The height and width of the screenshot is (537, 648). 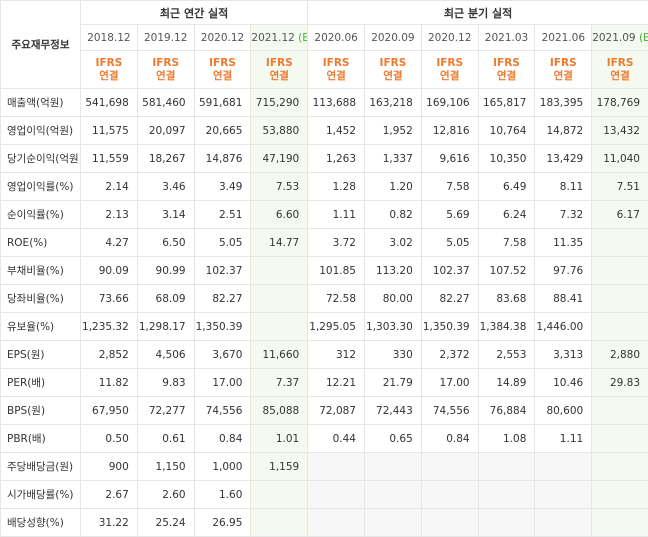 What do you see at coordinates (222, 158) in the screenshot?
I see `value-cell: 14,876` at bounding box center [222, 158].